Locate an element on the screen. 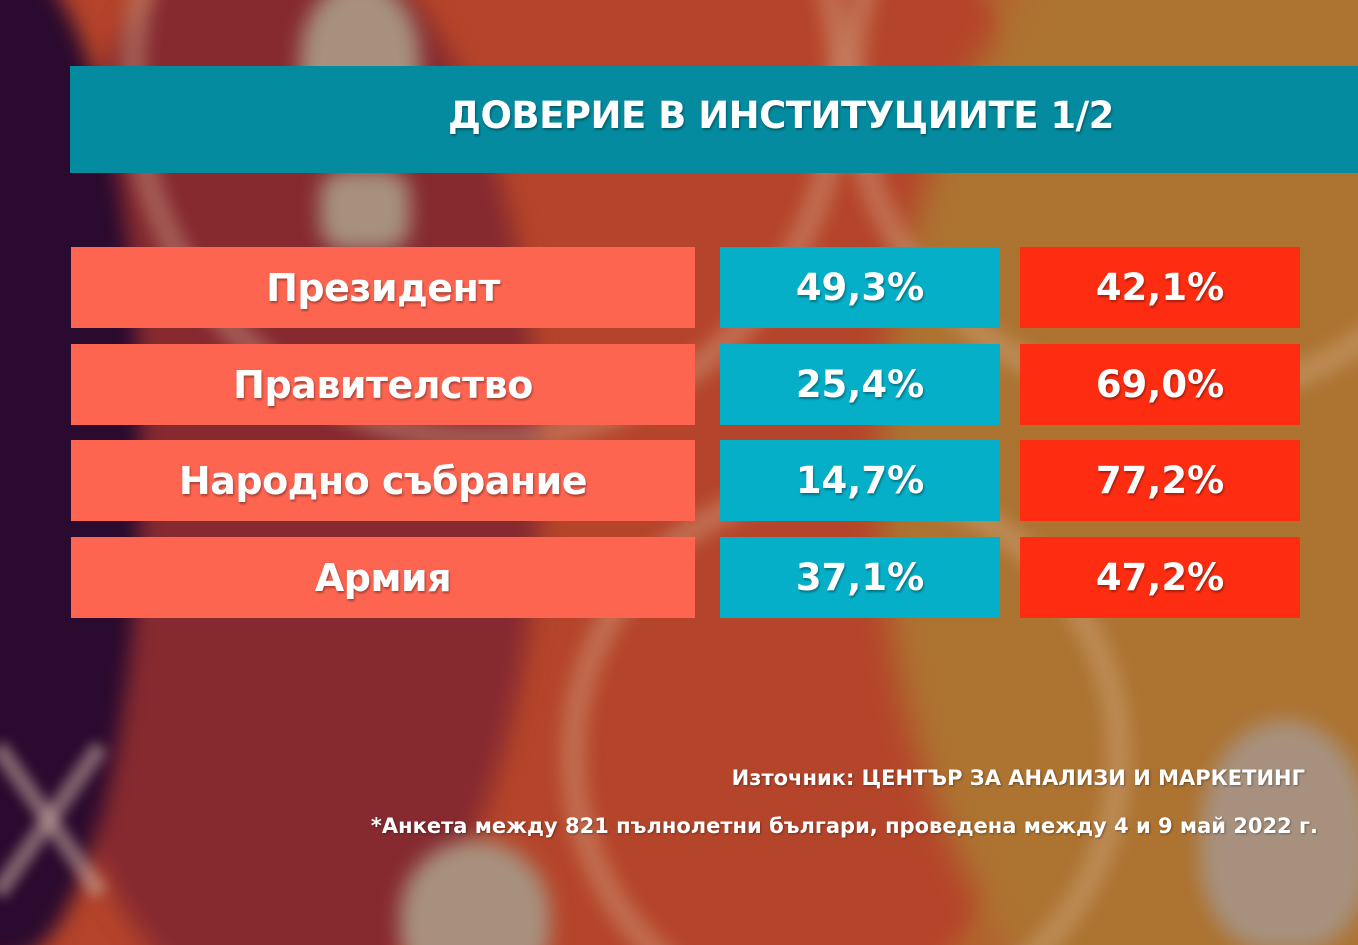  chart-title: ДОВЕРИЕ В ИНСТИТУЦИИТЕ 1/2 is located at coordinates (781, 115).